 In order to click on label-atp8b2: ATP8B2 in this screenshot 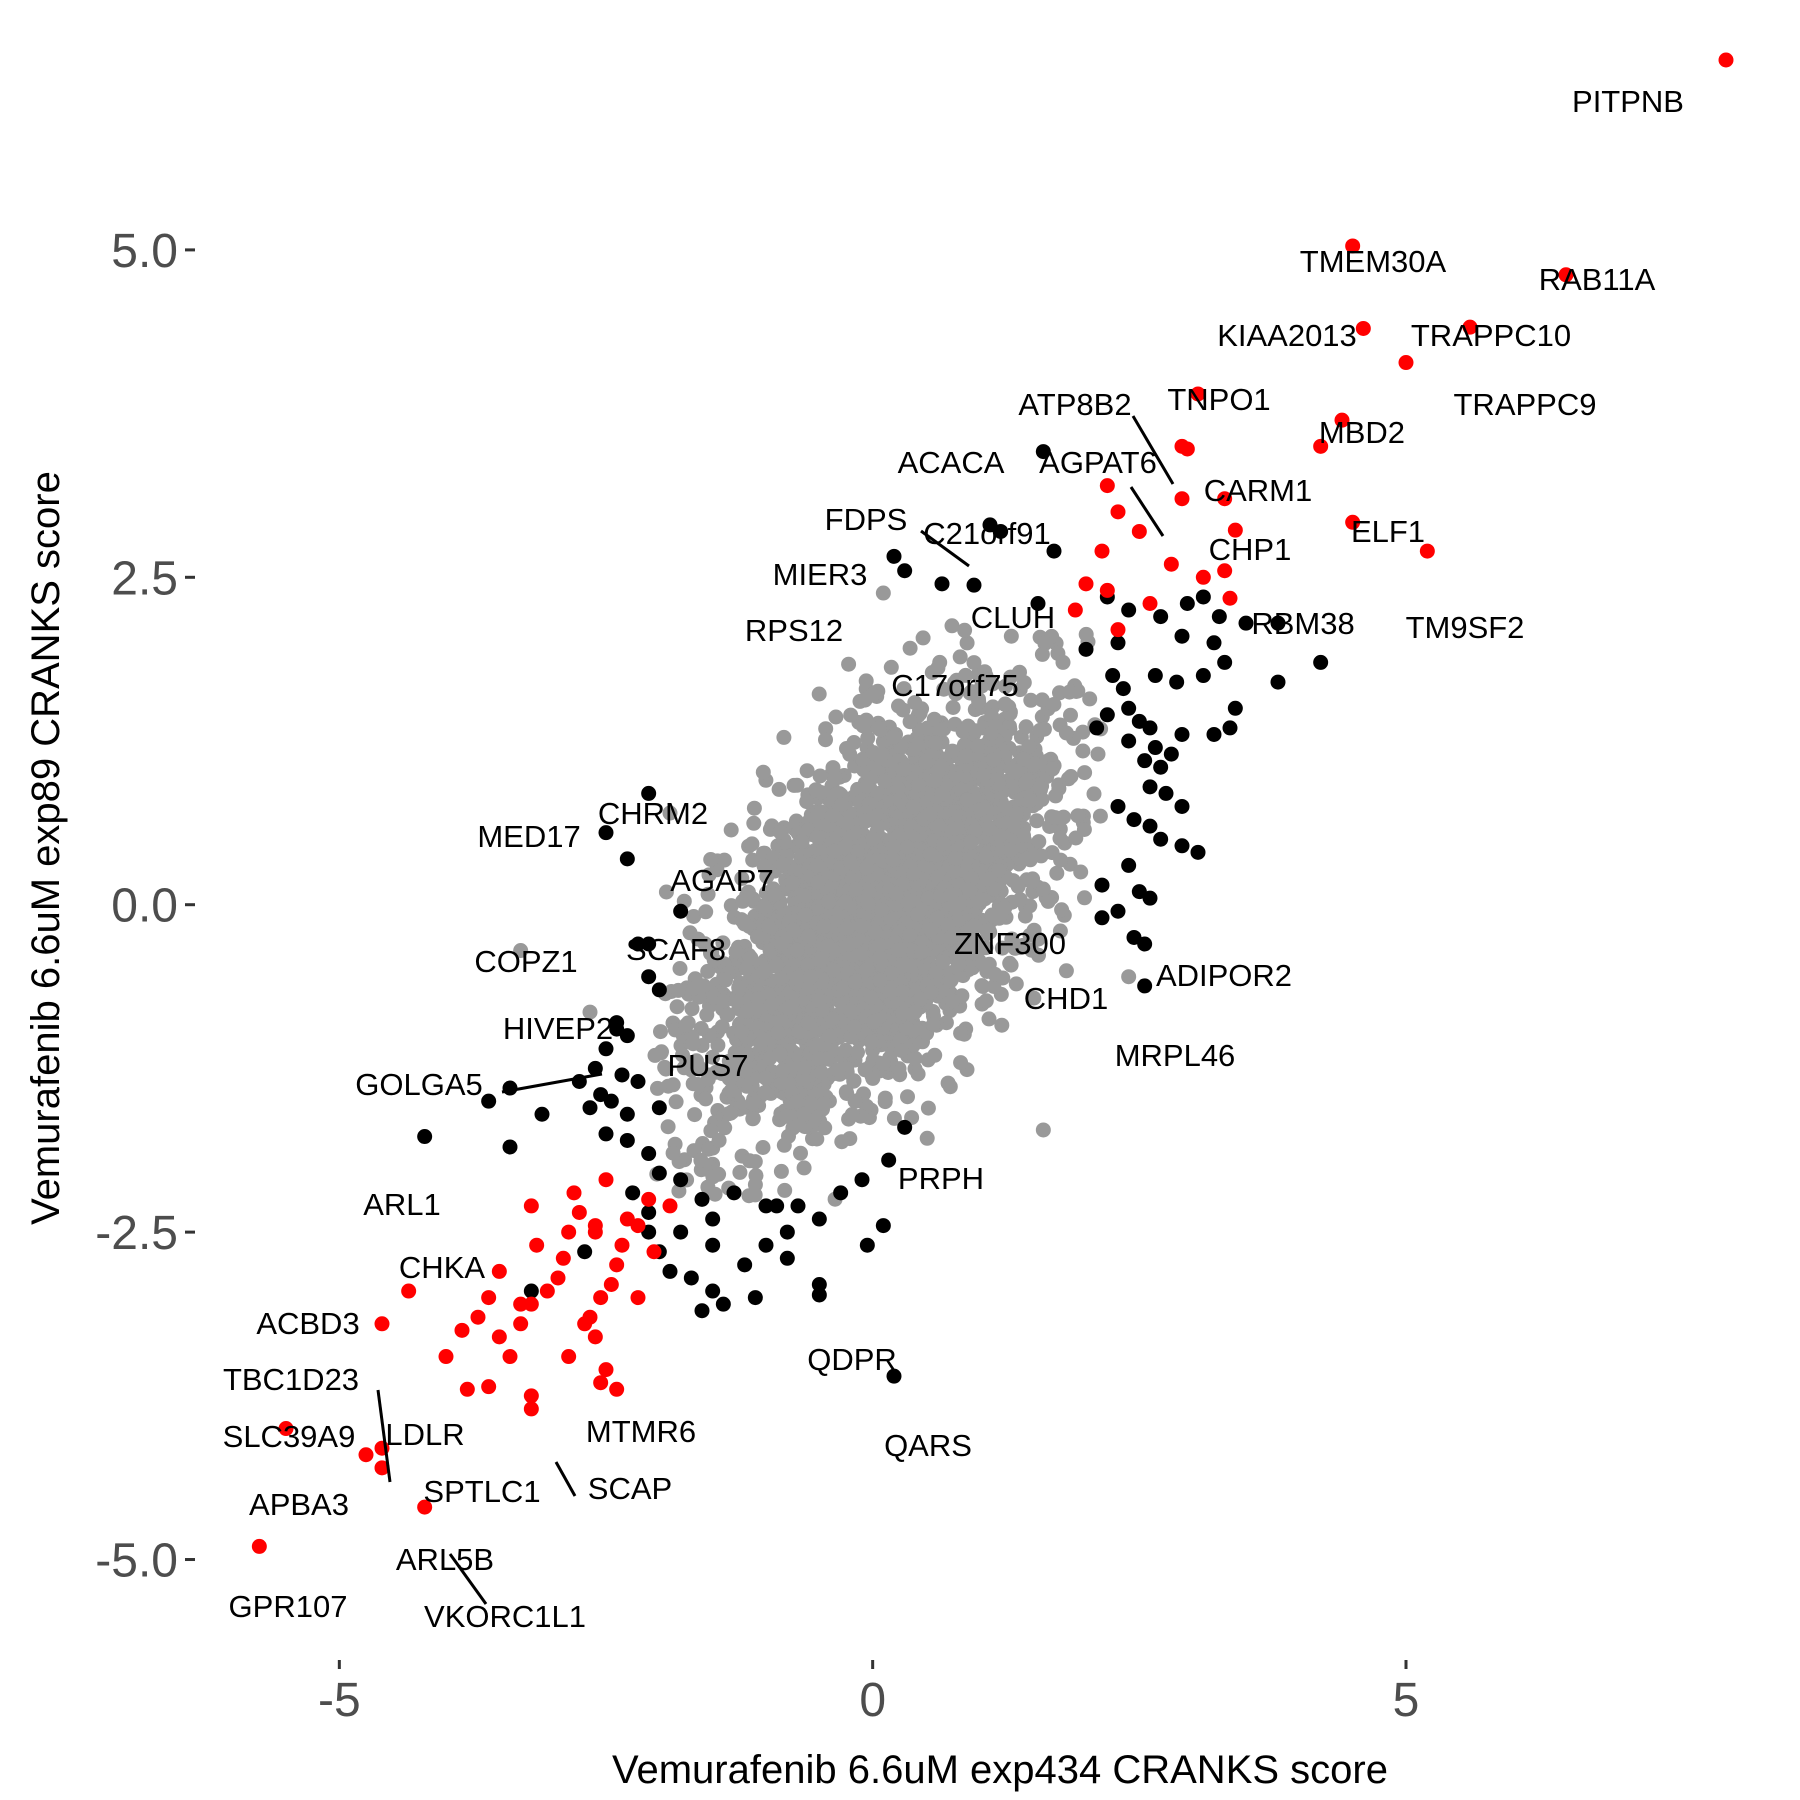, I will do `click(1074, 404)`.